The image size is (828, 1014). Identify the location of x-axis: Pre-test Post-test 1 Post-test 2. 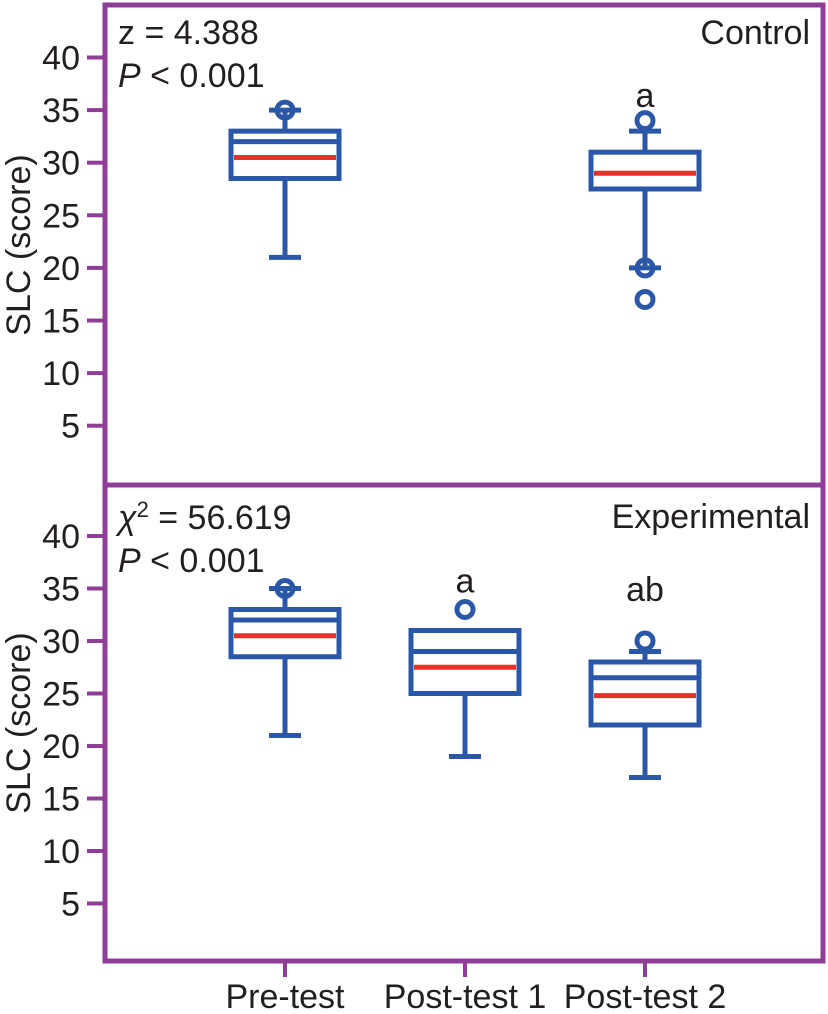
(475, 987).